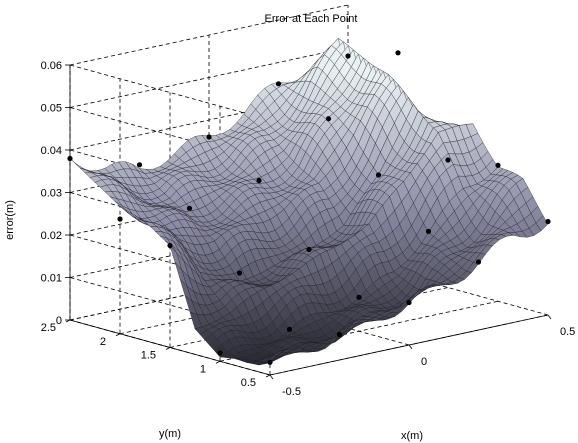 The height and width of the screenshot is (443, 578). Describe the element at coordinates (51, 151) in the screenshot. I see `z-tick-label: 0.04` at that location.